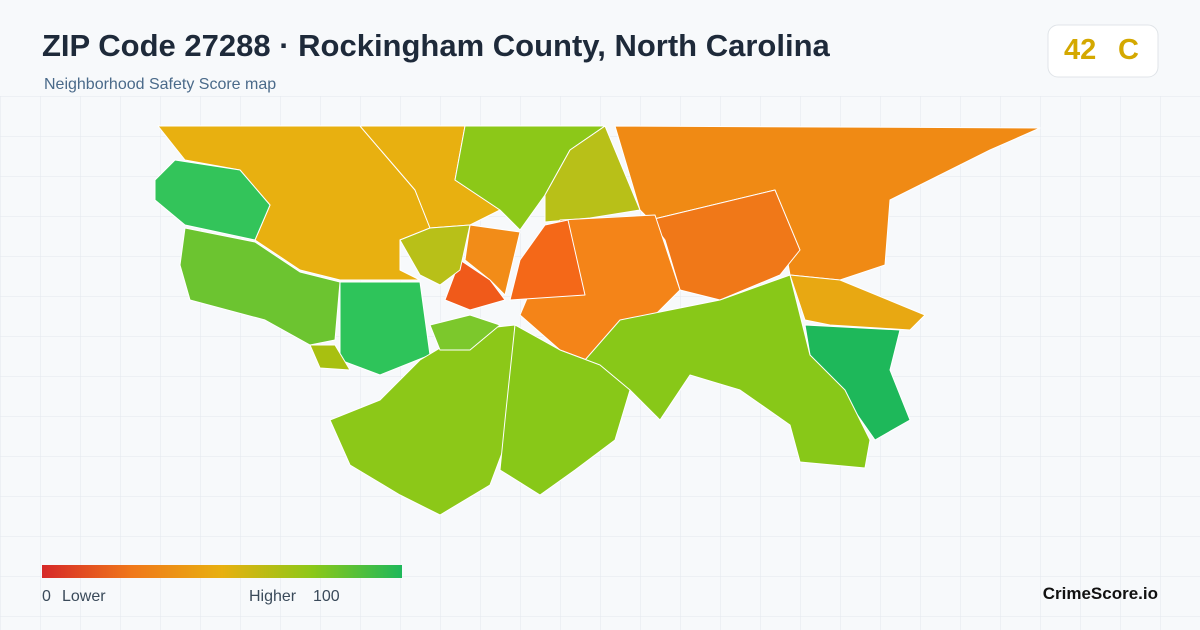  What do you see at coordinates (1100, 593) in the screenshot?
I see `brand: CrimeScore.io` at bounding box center [1100, 593].